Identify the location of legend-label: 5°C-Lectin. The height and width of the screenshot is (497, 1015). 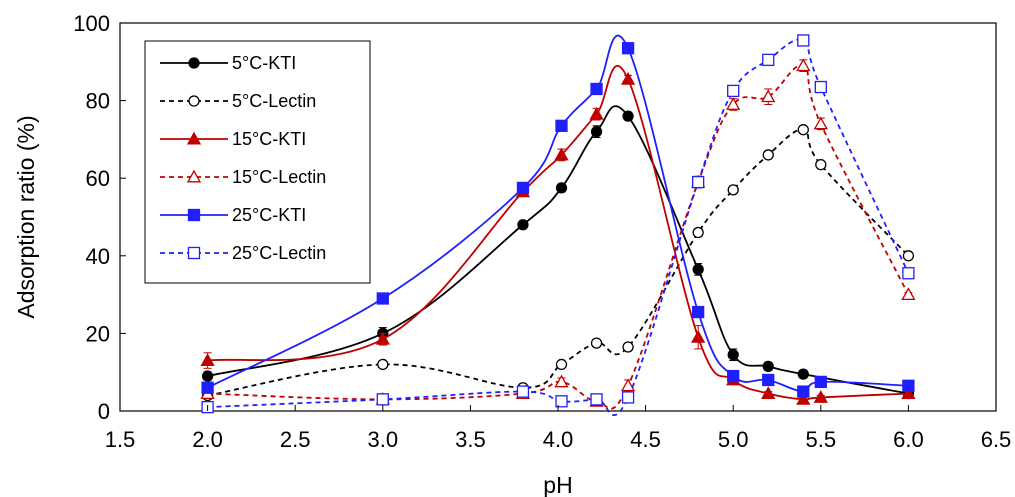
(274, 101).